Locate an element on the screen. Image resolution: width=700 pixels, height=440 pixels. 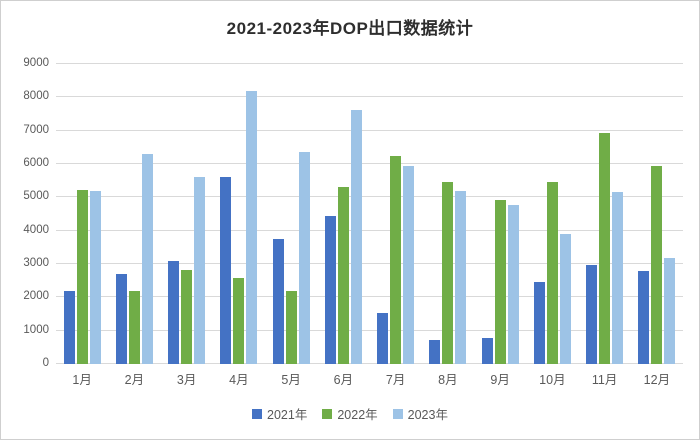
bar-group-8月 is located at coordinates (448, 214).